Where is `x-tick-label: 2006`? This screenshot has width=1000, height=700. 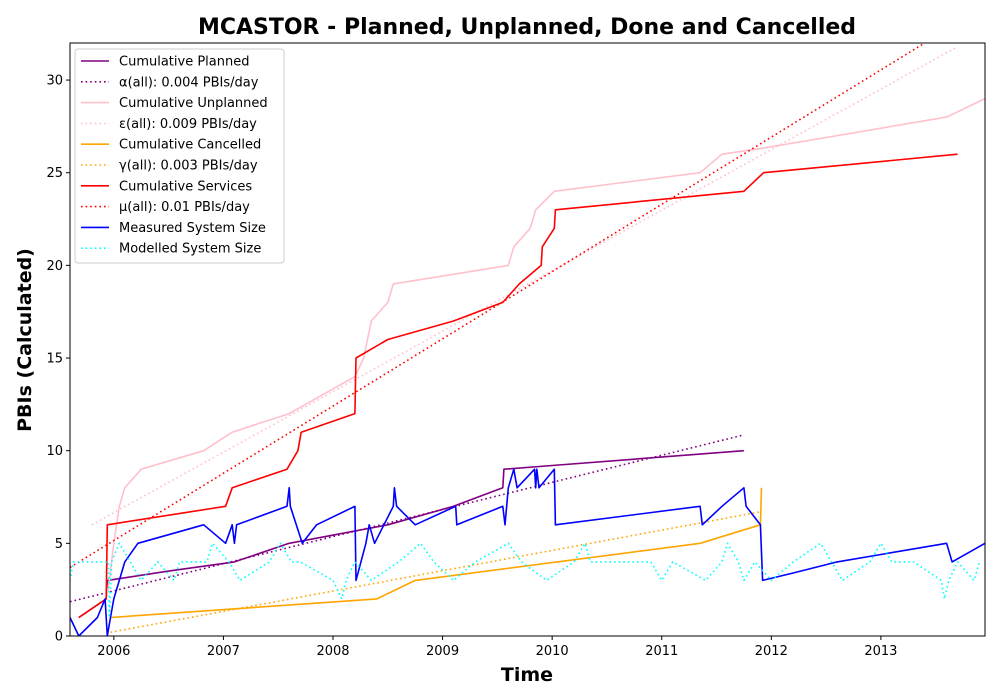 x-tick-label: 2006 is located at coordinates (113, 651).